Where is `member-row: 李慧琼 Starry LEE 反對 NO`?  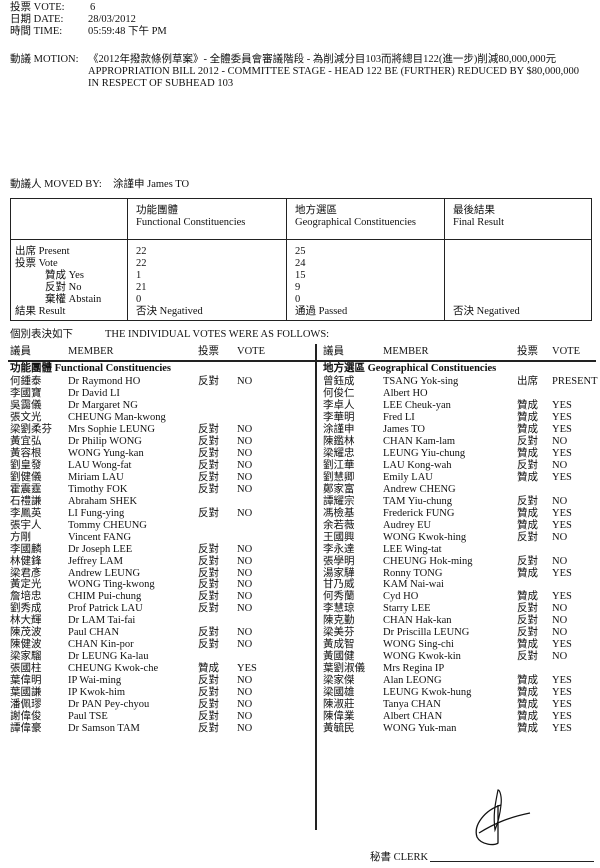 member-row: 李慧琼 Starry LEE 反對 NO is located at coordinates (450, 609).